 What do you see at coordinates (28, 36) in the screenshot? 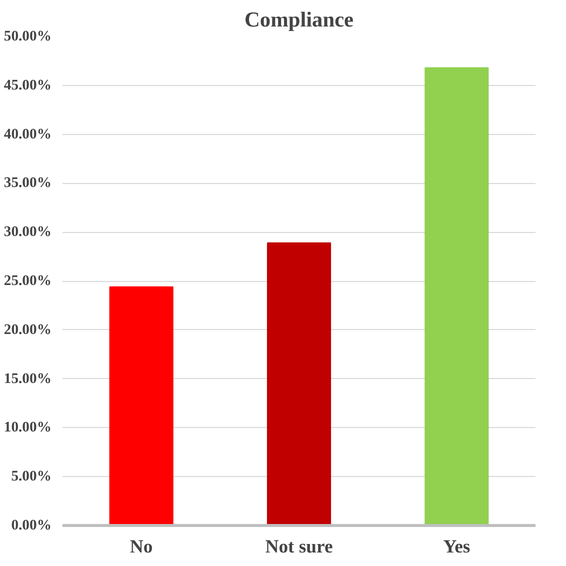
I see `y-tick-label: 50.00%` at bounding box center [28, 36].